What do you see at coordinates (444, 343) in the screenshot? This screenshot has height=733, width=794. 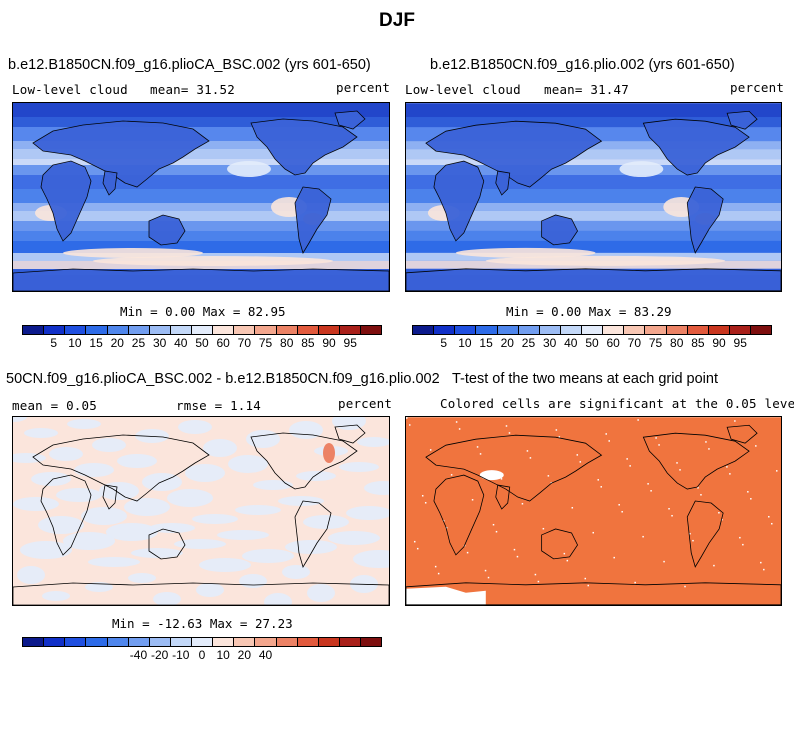 I see `colorbar-tick-label: 5` at bounding box center [444, 343].